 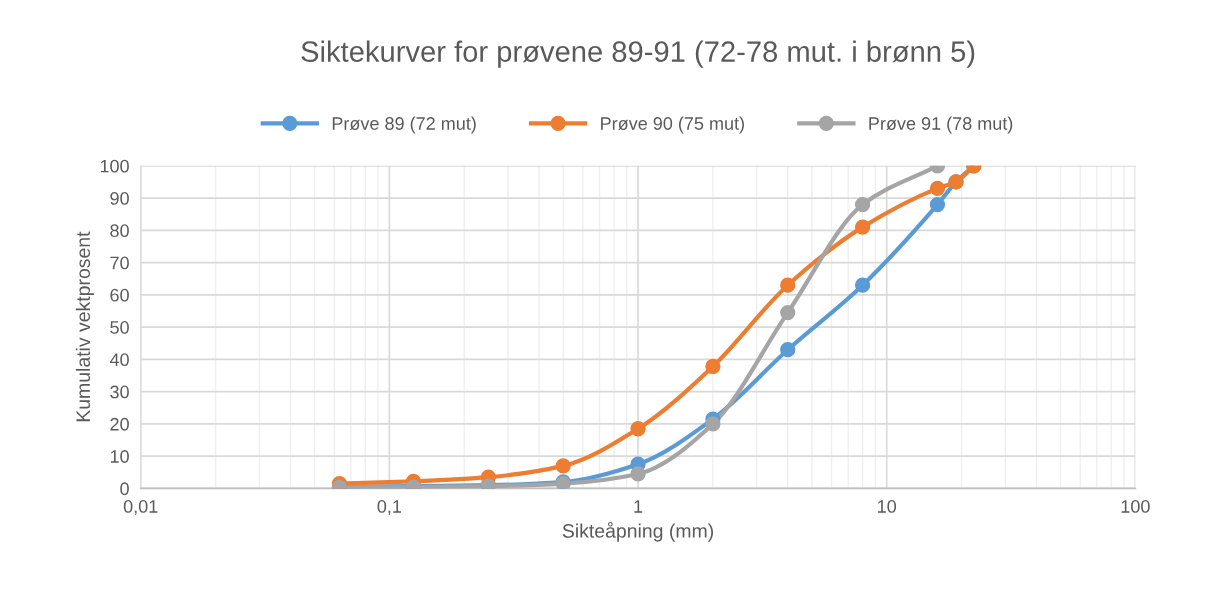 I want to click on x-tick-label: 10, so click(x=887, y=506).